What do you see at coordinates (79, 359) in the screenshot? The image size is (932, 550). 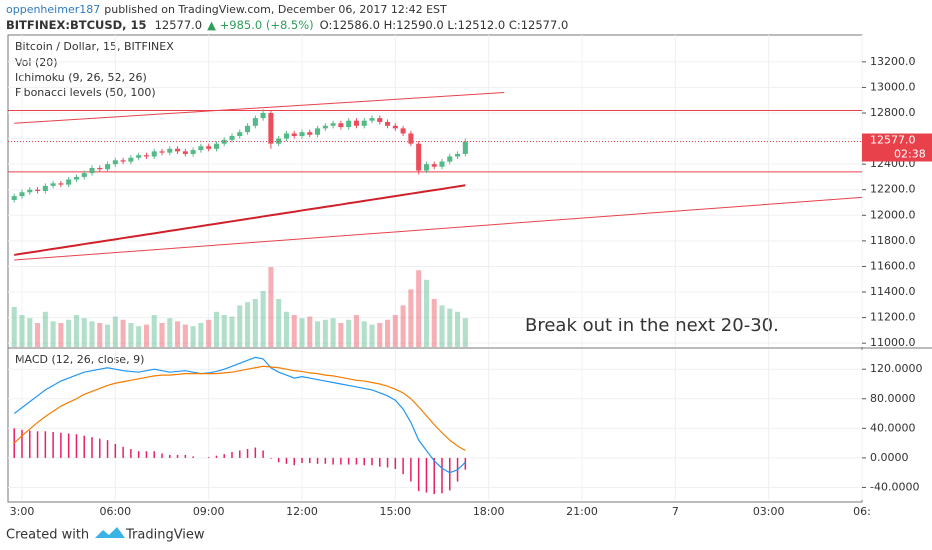 I see `macd-title: MACD (12, 26, close, 9)` at bounding box center [79, 359].